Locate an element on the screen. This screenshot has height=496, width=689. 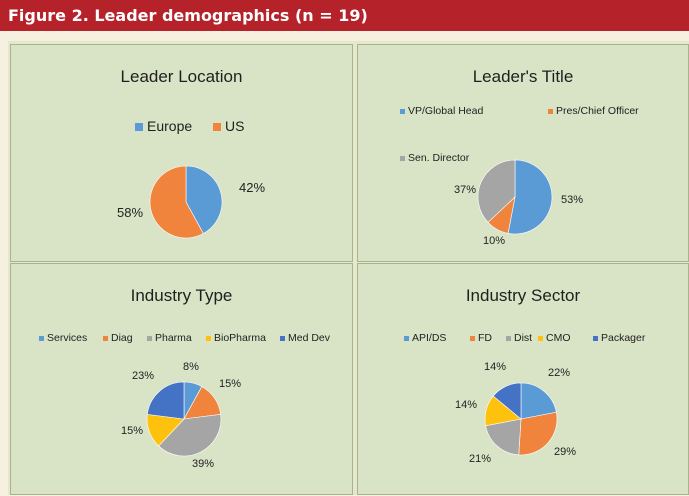
data-label: 10% is located at coordinates (494, 241).